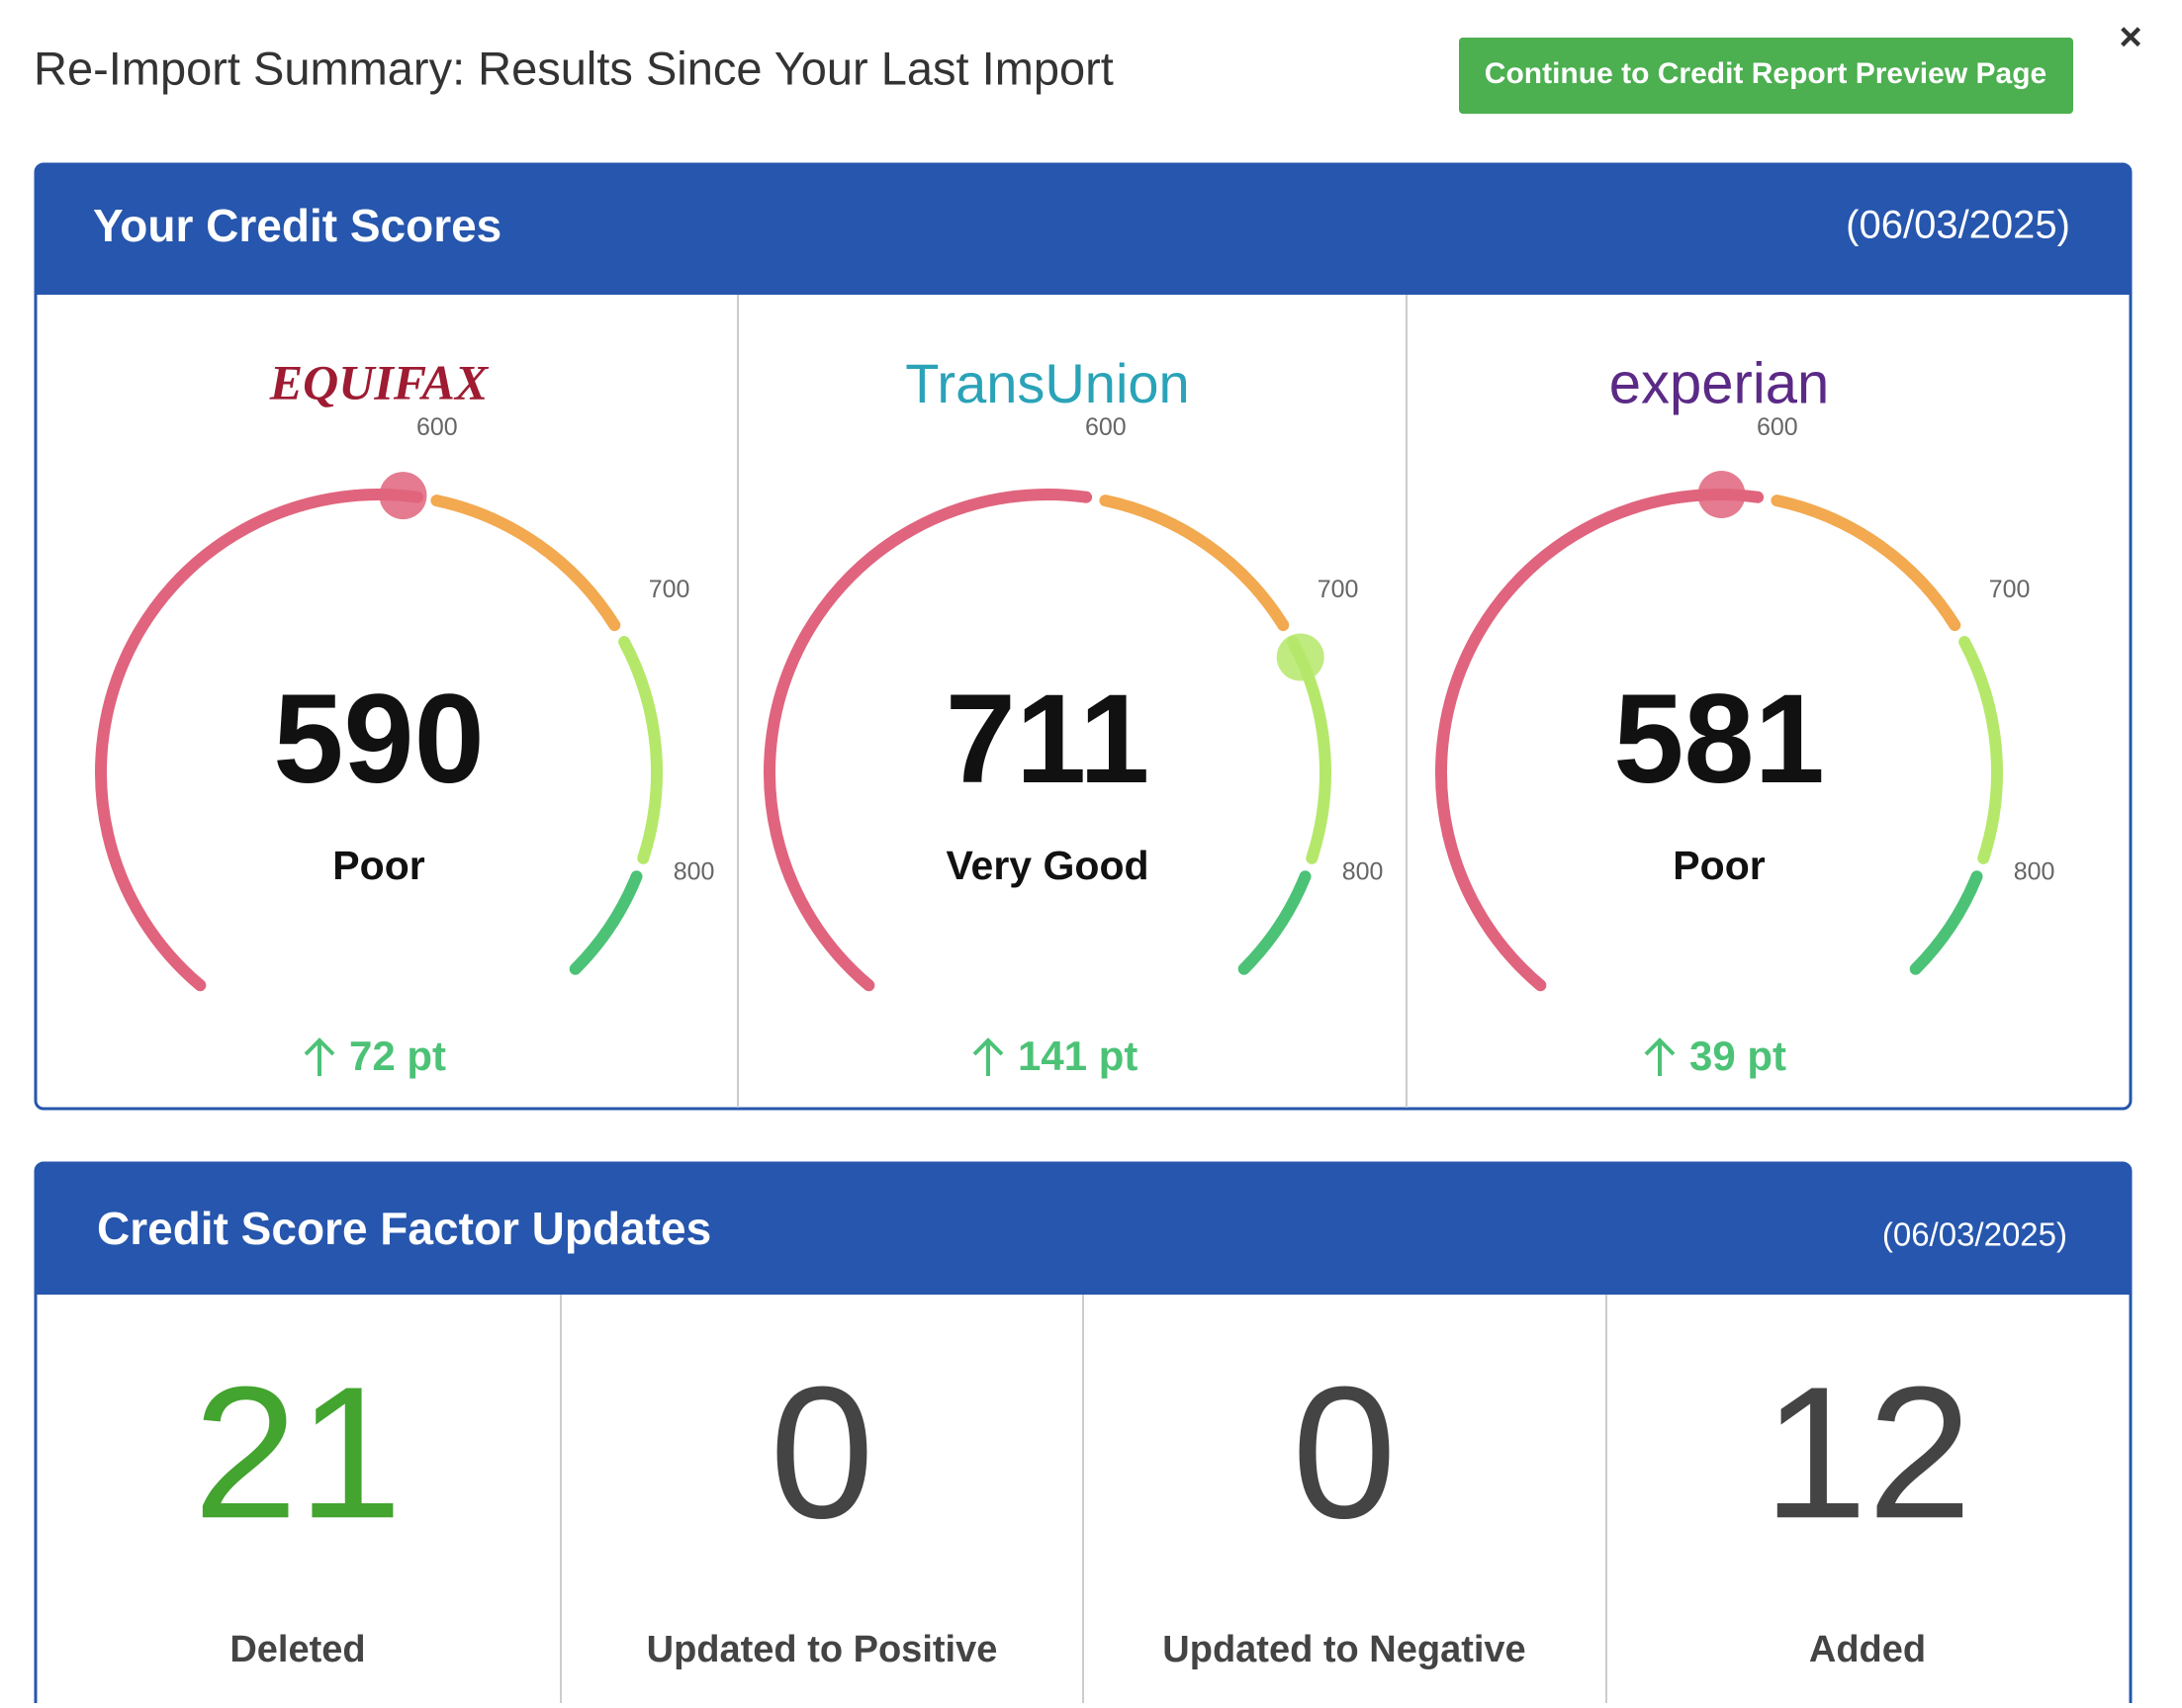 The width and height of the screenshot is (2182, 1708). I want to click on continue-button, so click(1766, 76).